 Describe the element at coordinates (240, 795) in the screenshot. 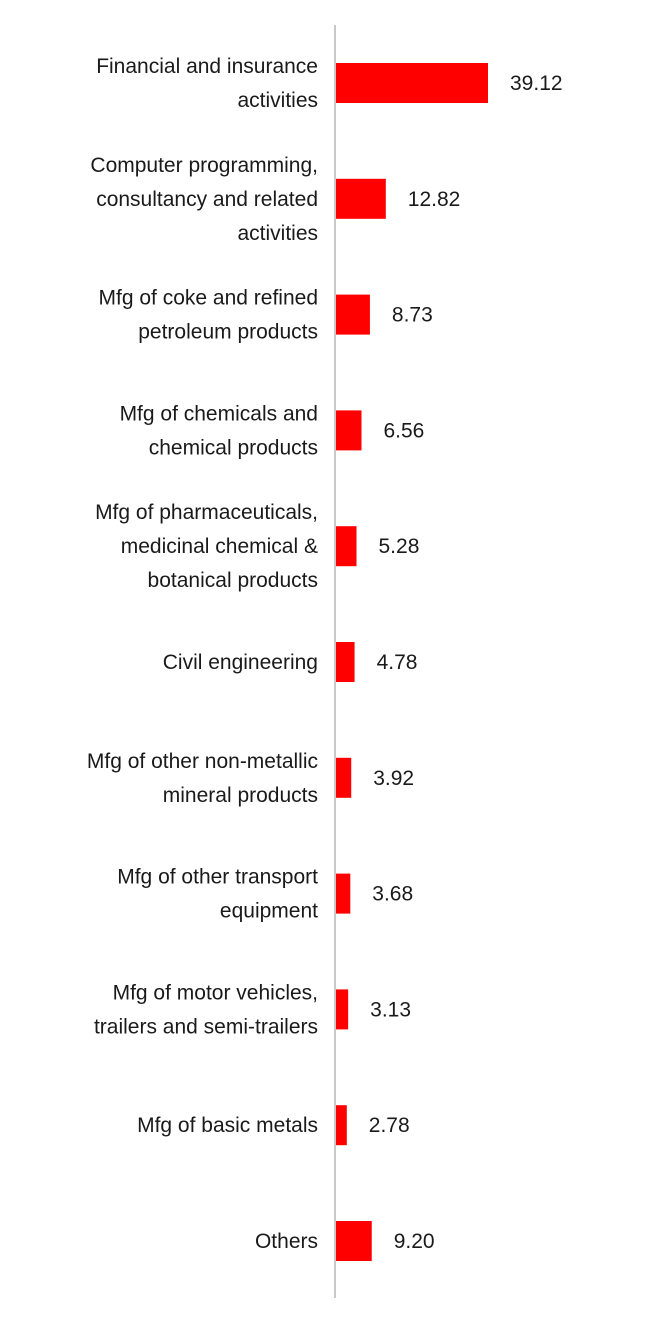

I see `category-label-line: mineral products` at that location.